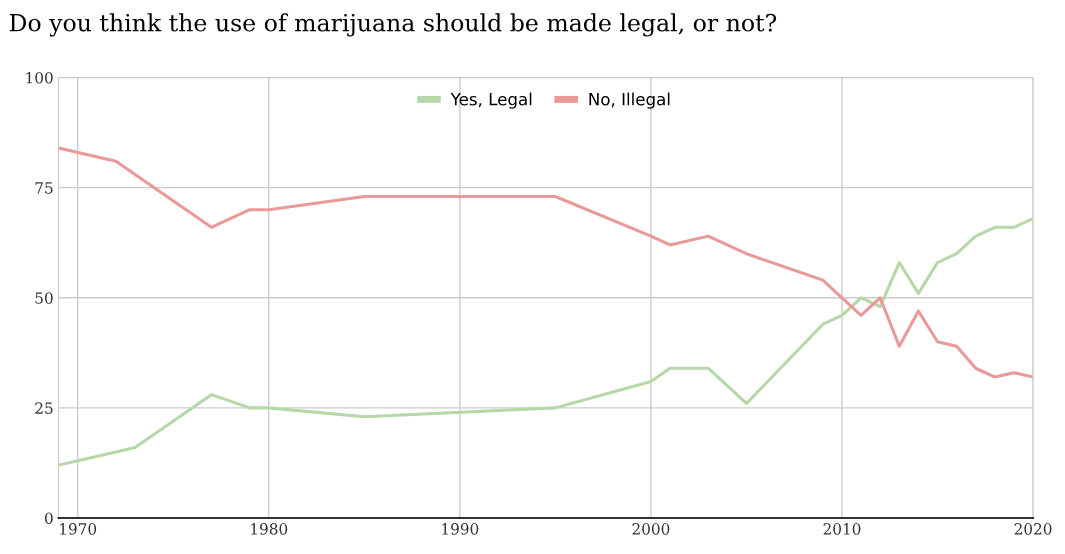 This screenshot has width=1065, height=554. I want to click on y-tick-label: 50, so click(44, 298).